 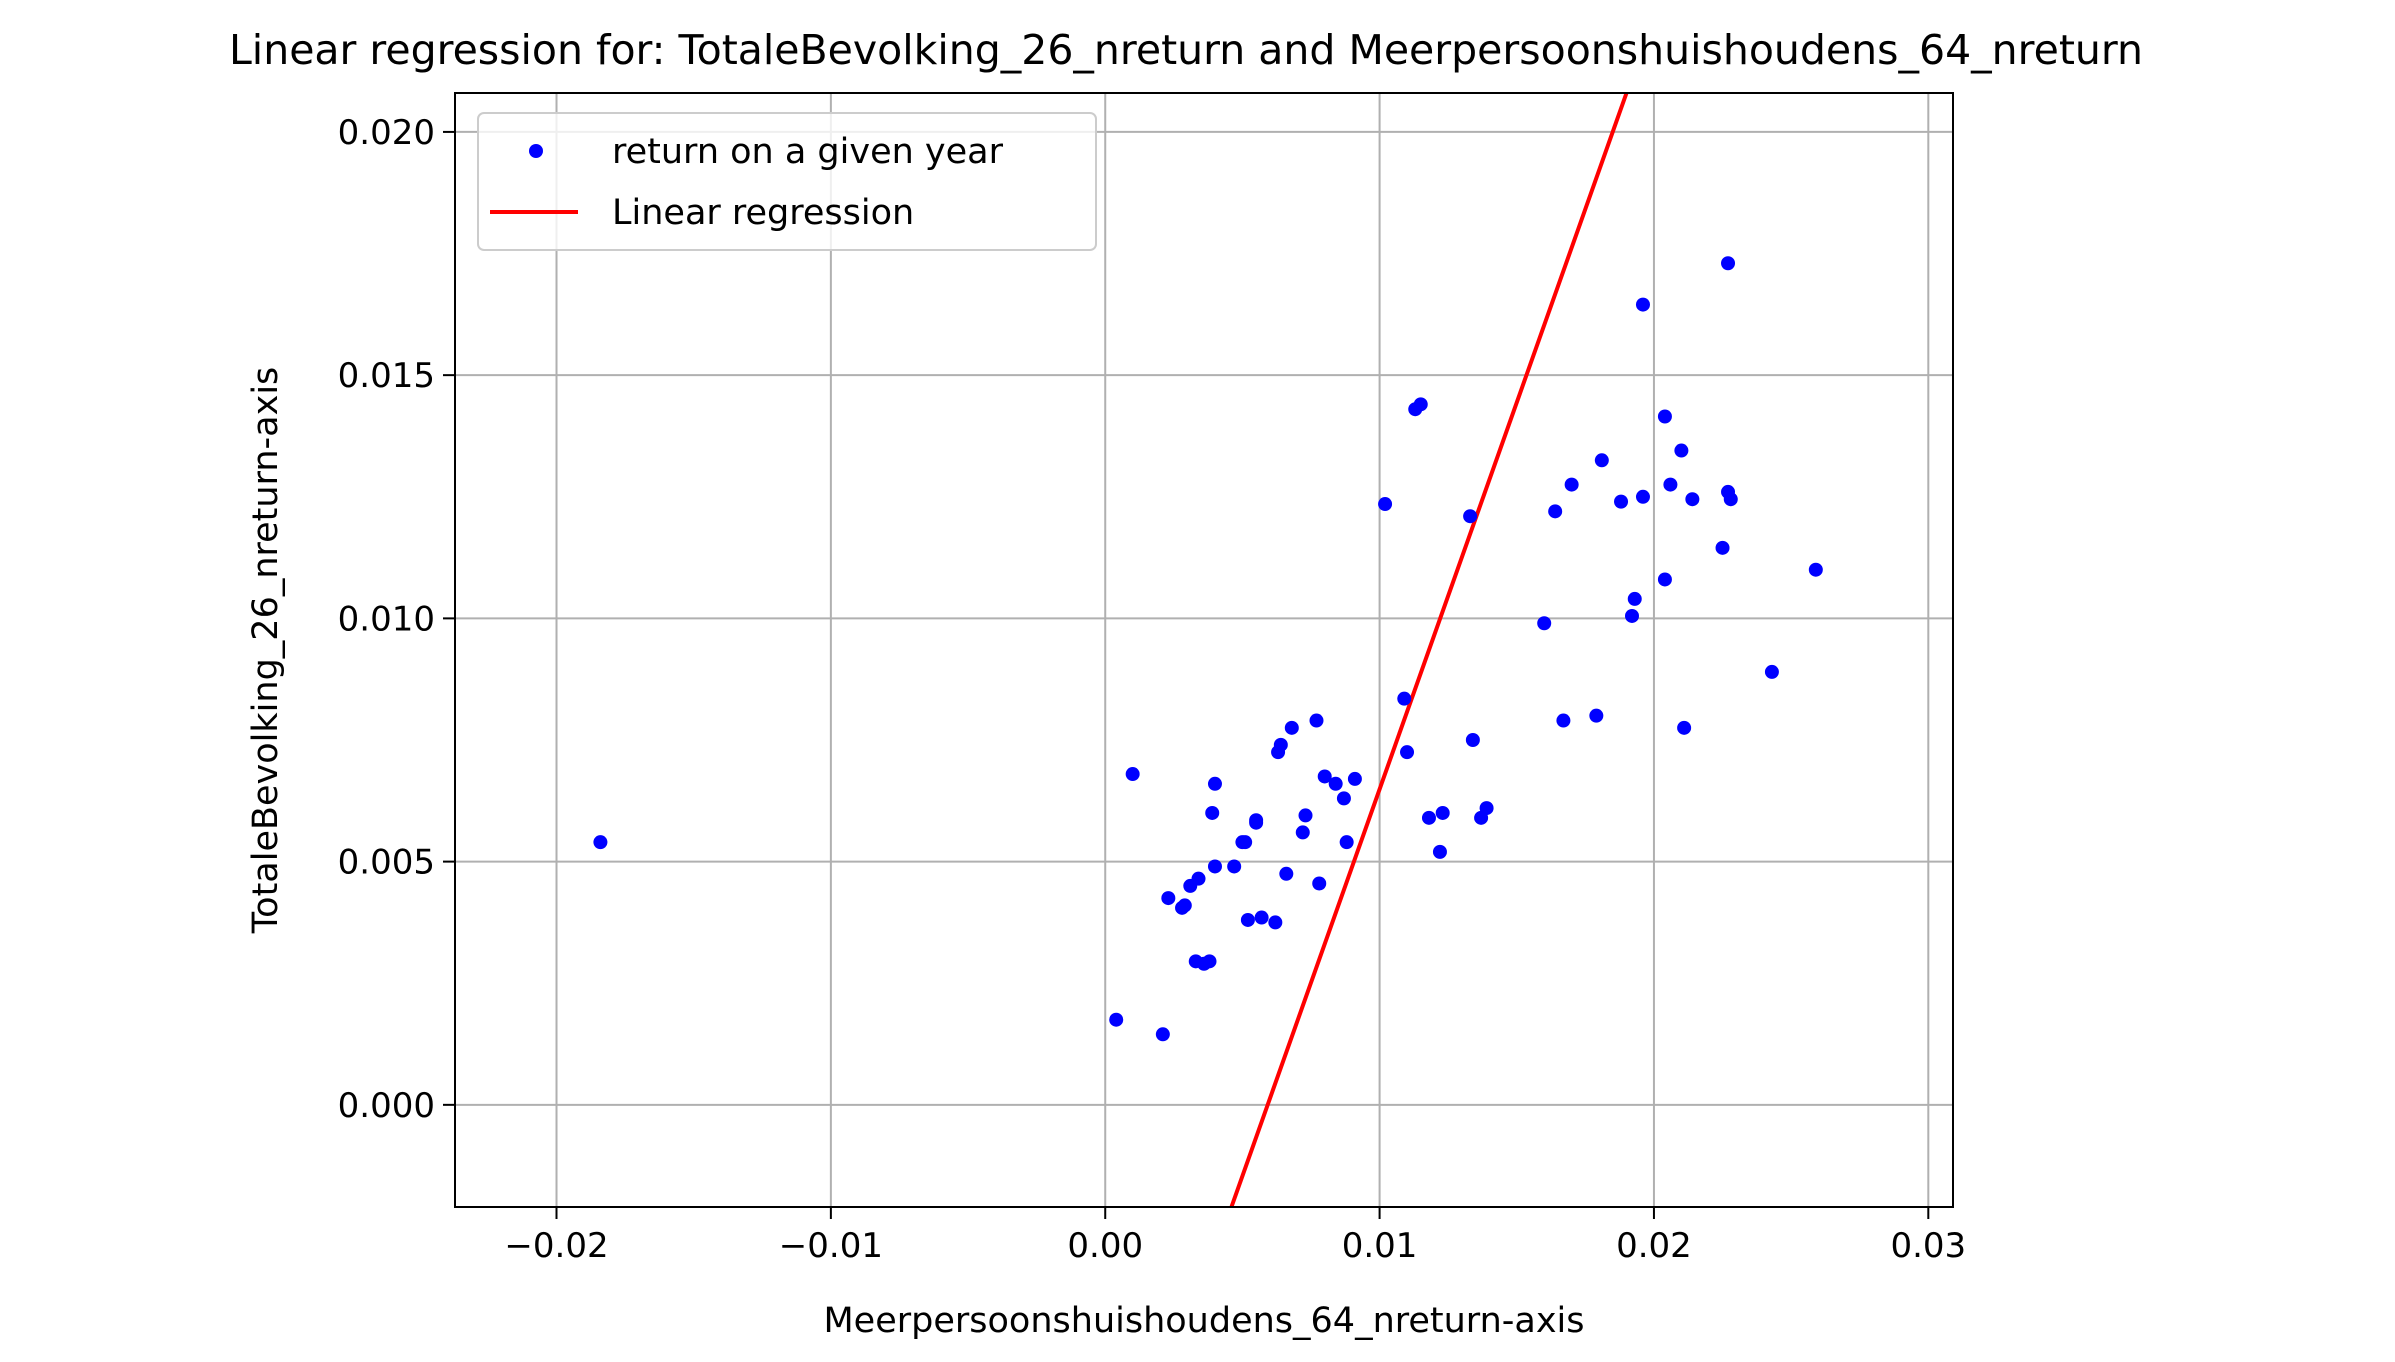 What do you see at coordinates (266, 651) in the screenshot?
I see `y-axis-label: TotaleBevolking_26_nreturn-axis` at bounding box center [266, 651].